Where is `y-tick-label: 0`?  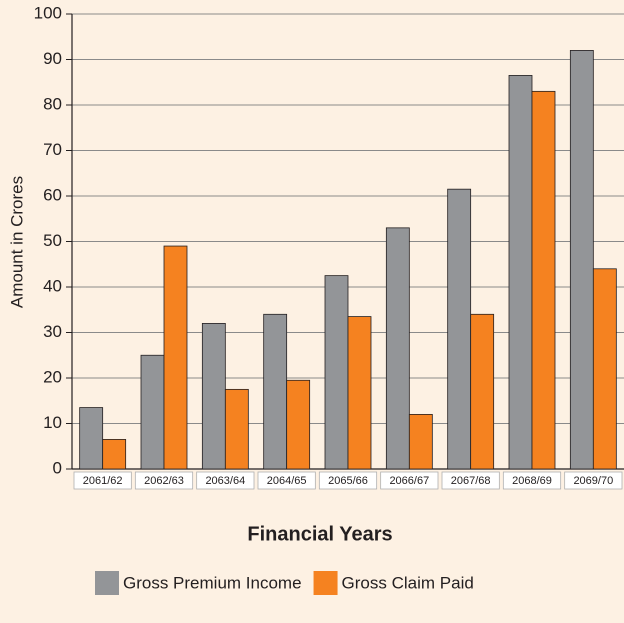 y-tick-label: 0 is located at coordinates (57, 467).